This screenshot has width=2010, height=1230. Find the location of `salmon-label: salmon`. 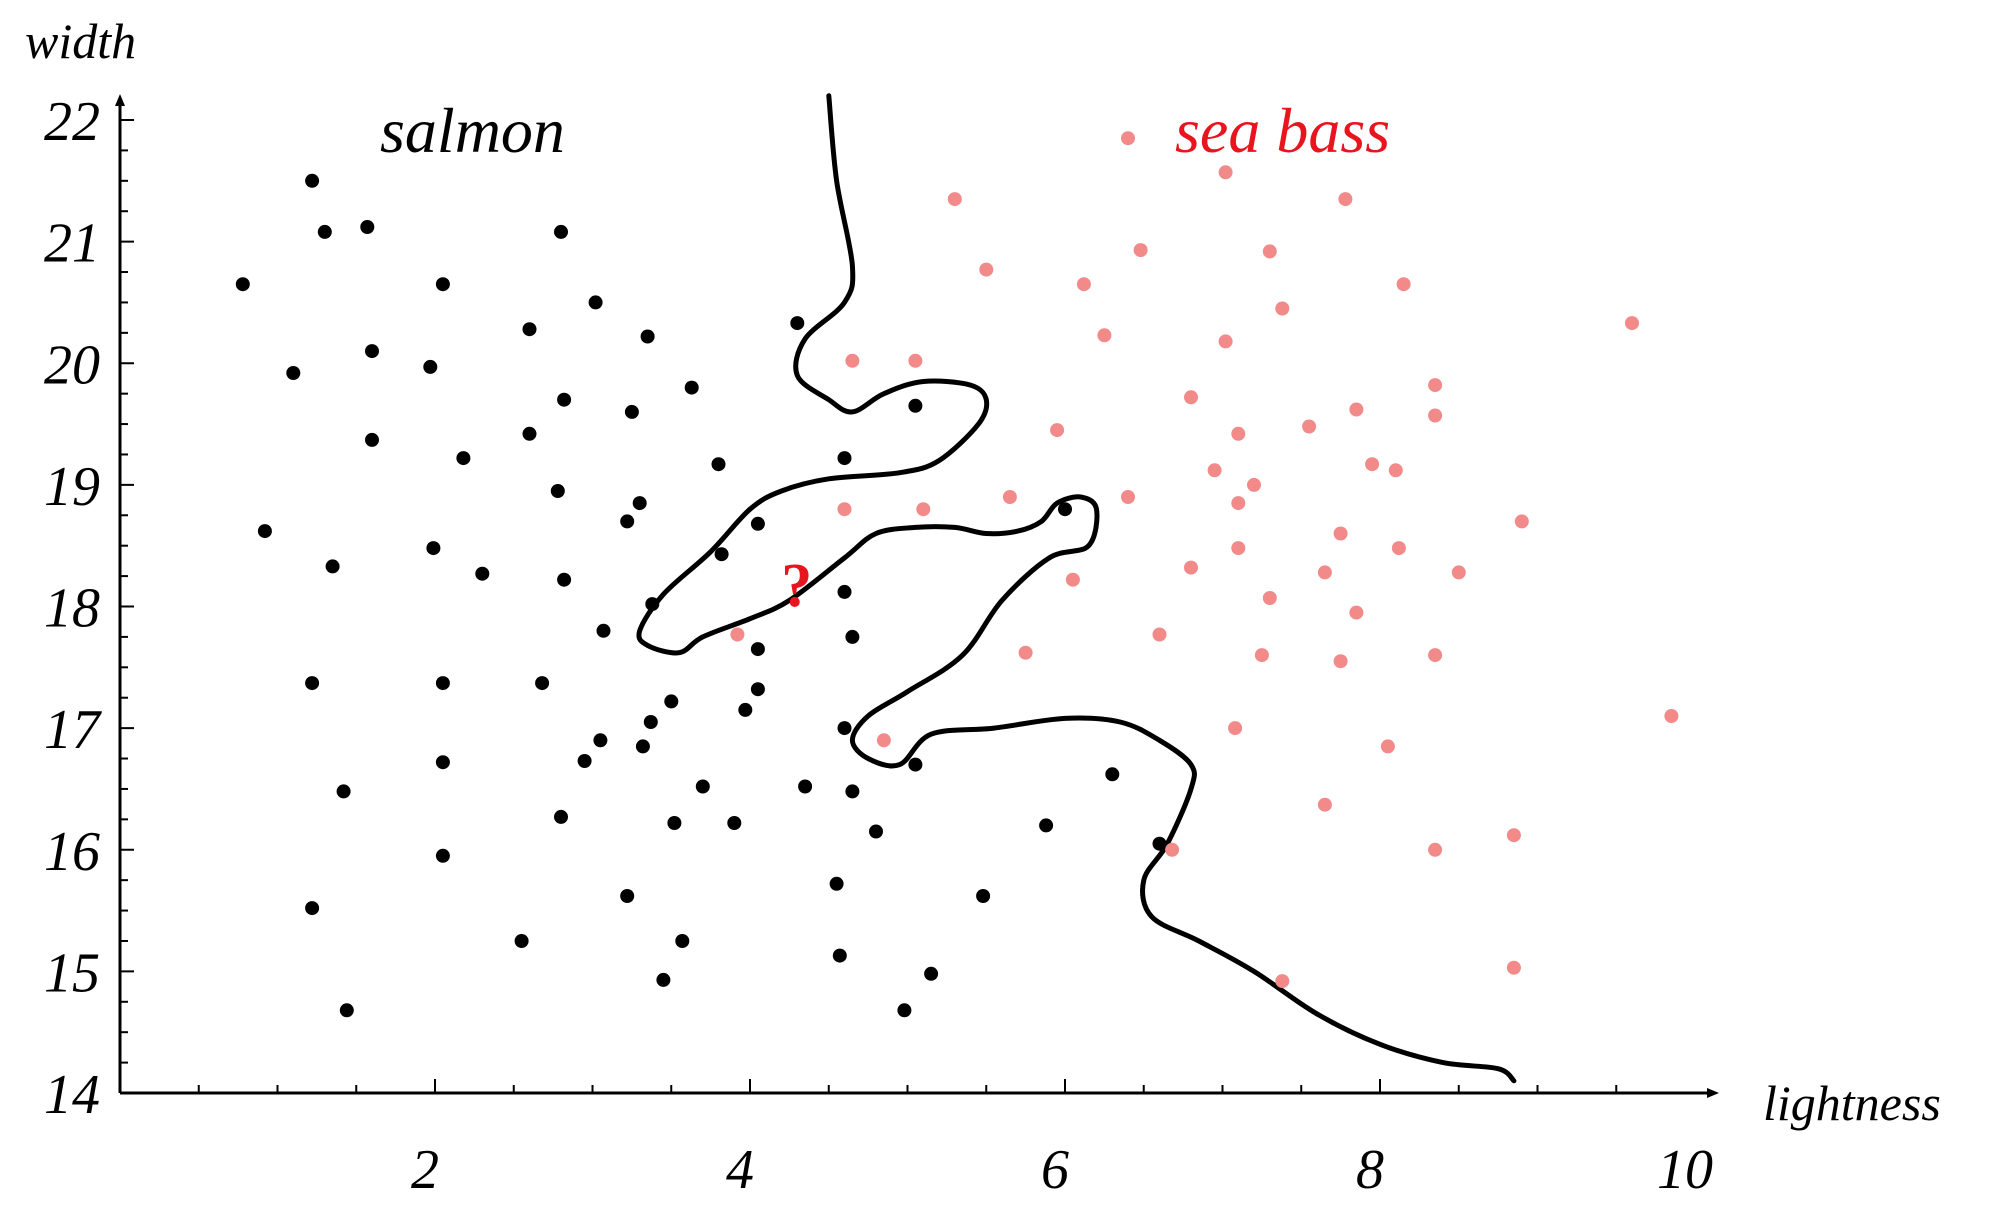

salmon-label: salmon is located at coordinates (472, 130).